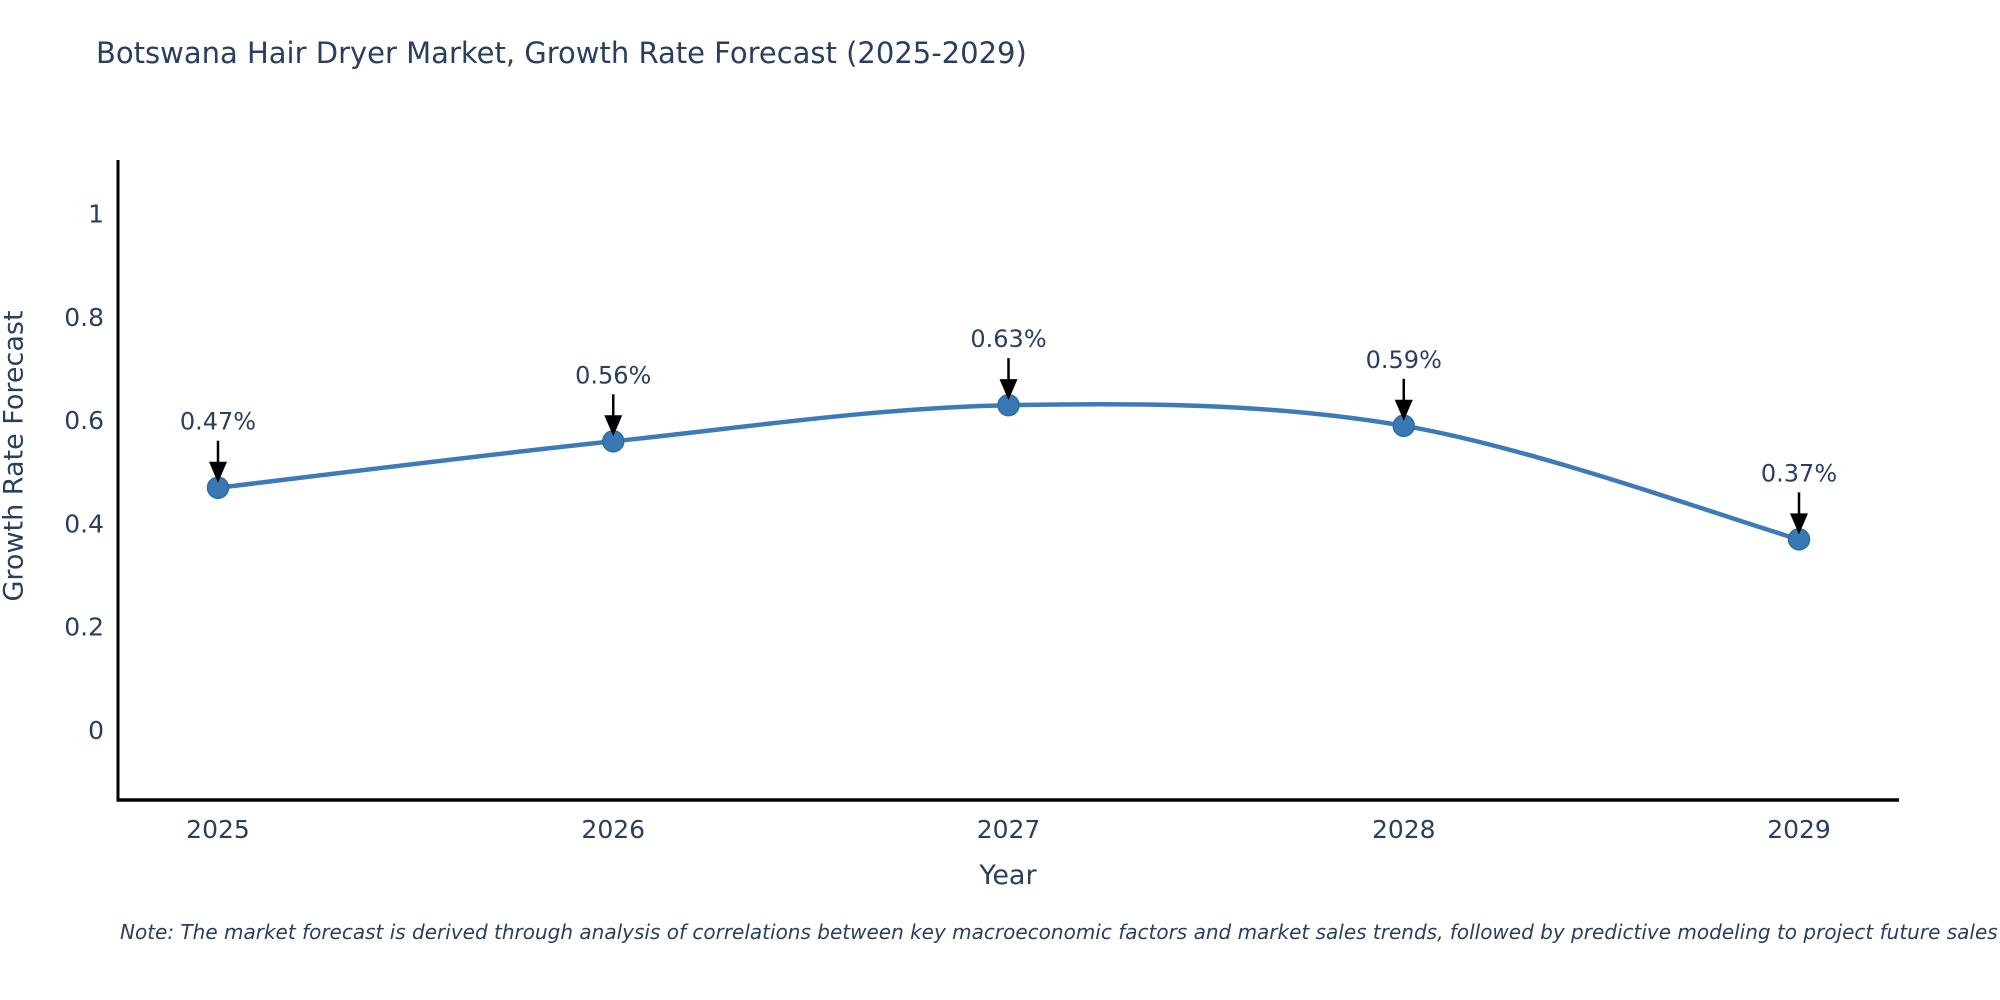 The height and width of the screenshot is (1000, 2000). What do you see at coordinates (84, 523) in the screenshot?
I see `y-tick-label: 0.4` at bounding box center [84, 523].